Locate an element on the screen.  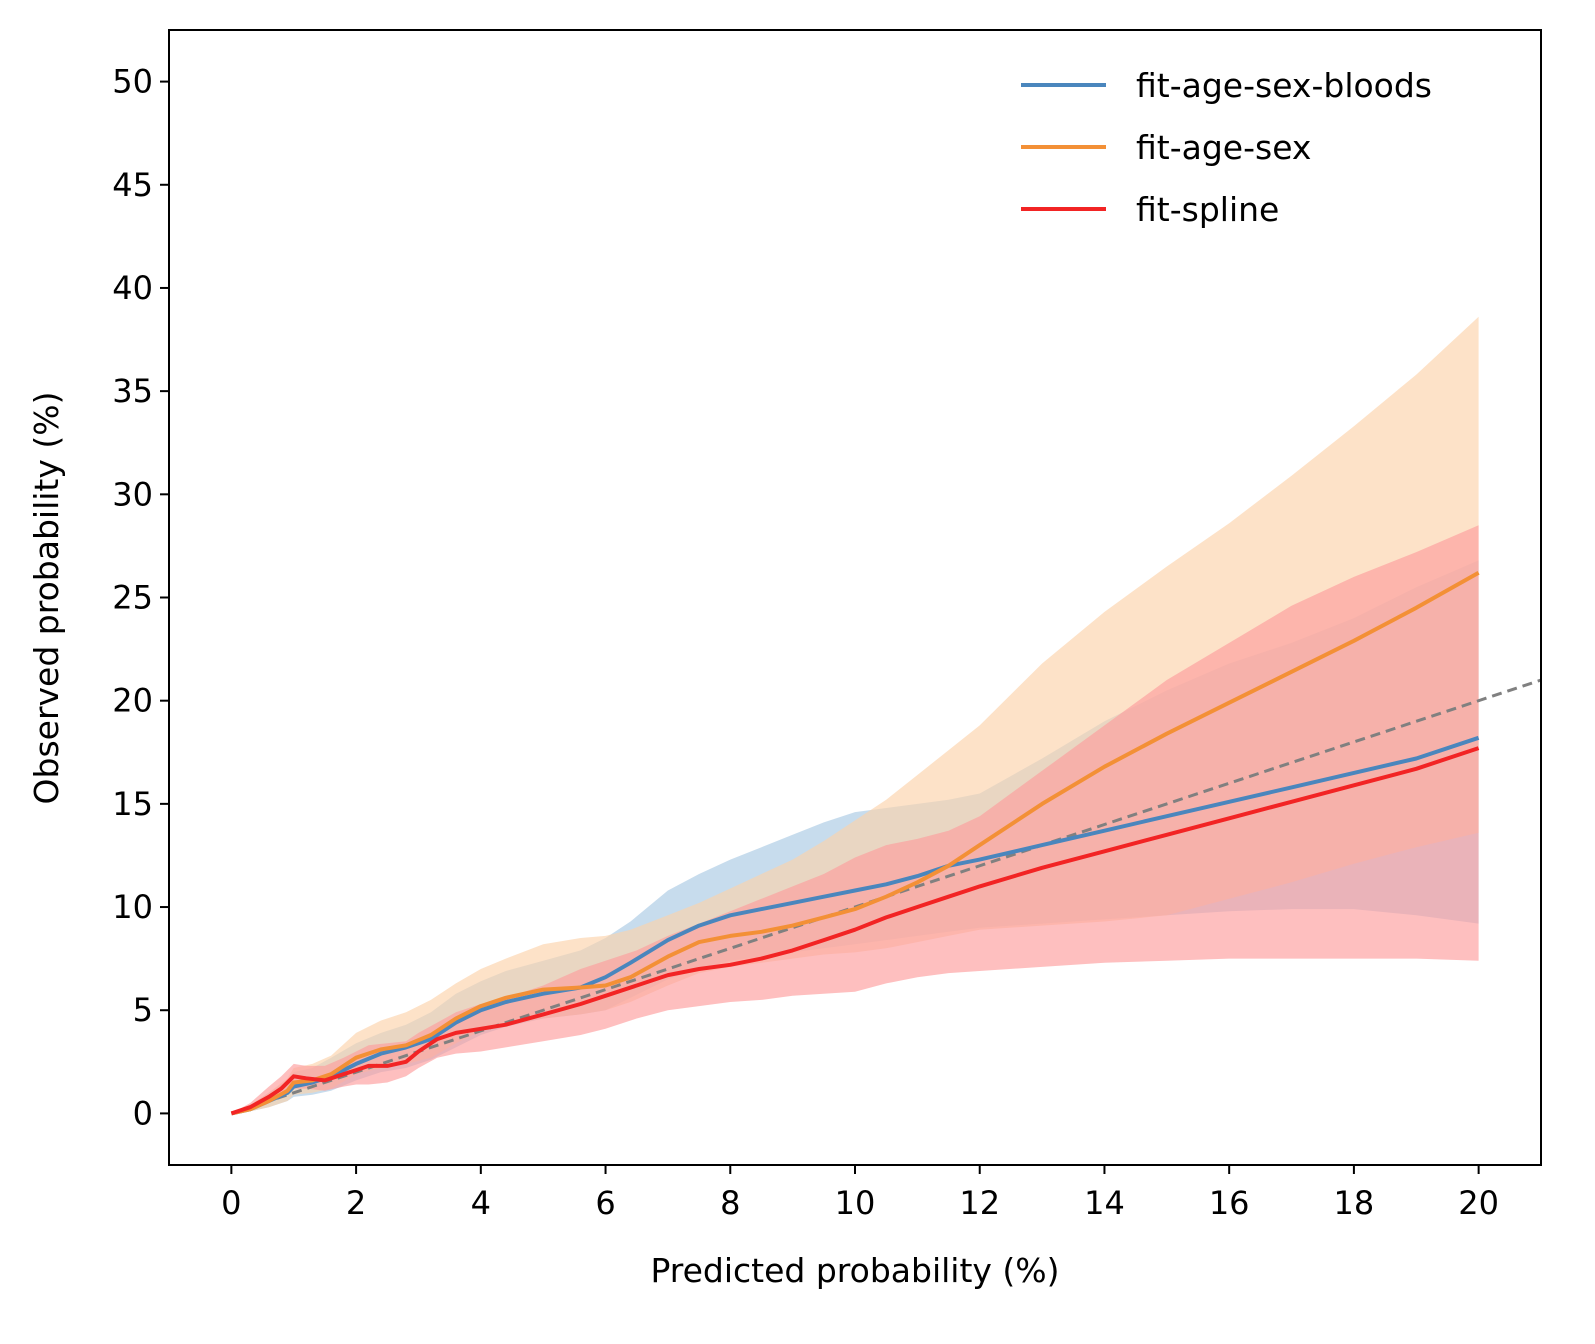
y-tick-label: 40 is located at coordinates (132, 288).